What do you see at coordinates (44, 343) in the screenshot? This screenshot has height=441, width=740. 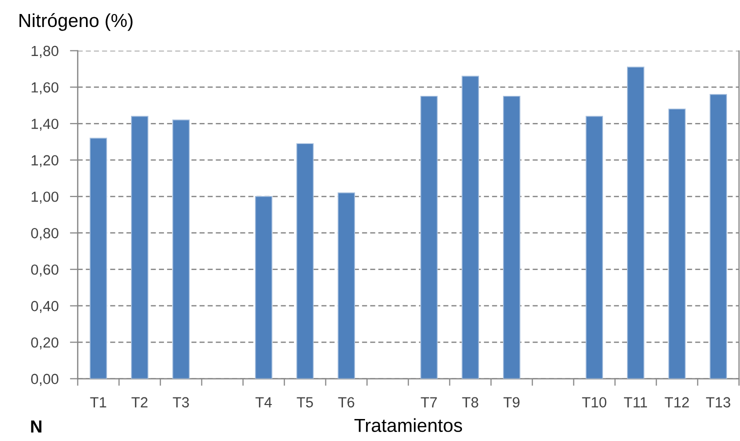 I see `y-tick-label: 0,20` at bounding box center [44, 343].